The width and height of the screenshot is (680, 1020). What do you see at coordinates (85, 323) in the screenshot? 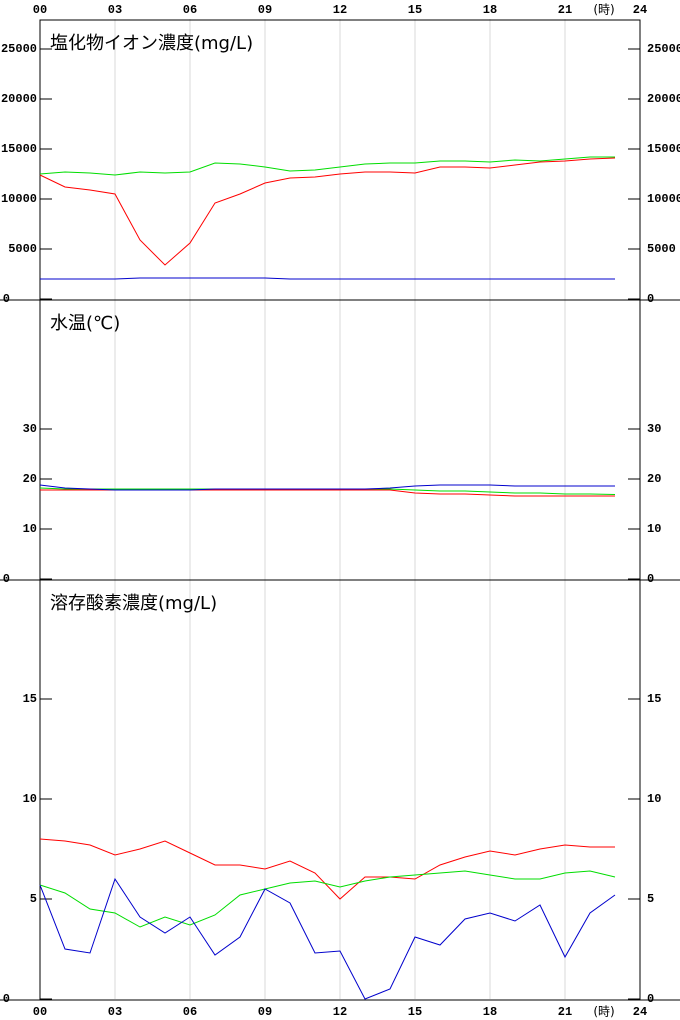
I see `panel-title: 水温(℃)` at bounding box center [85, 323].